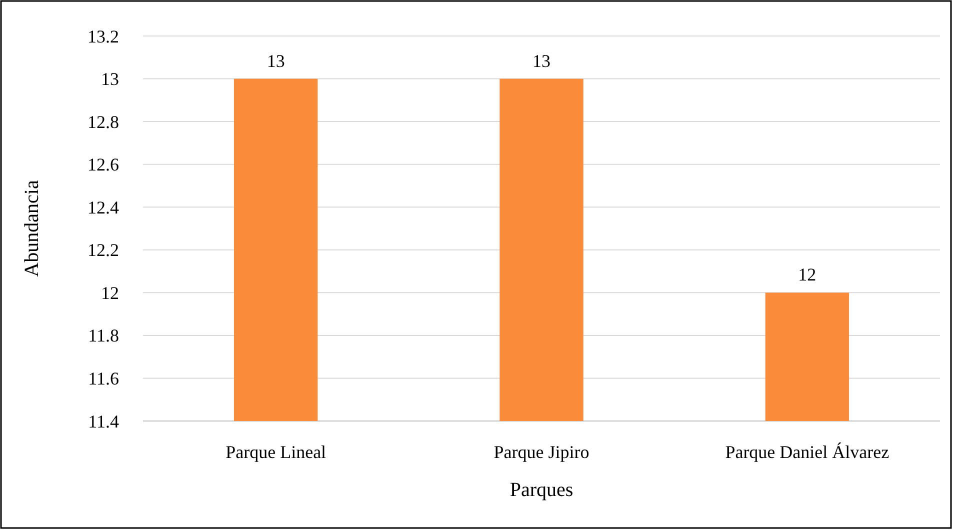 The height and width of the screenshot is (530, 956). Describe the element at coordinates (807, 452) in the screenshot. I see `x-tick-label: Parque Daniel Álvarez` at that location.